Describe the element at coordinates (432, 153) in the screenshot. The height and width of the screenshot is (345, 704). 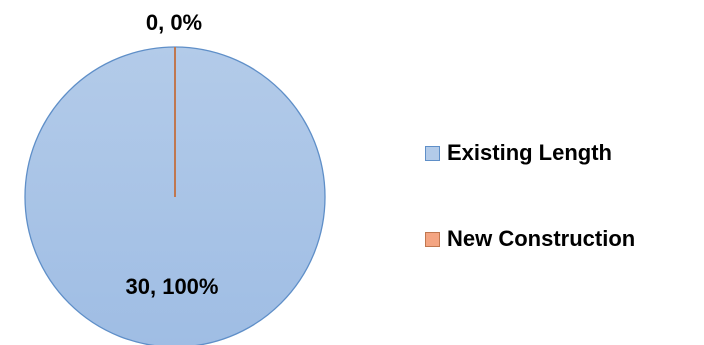
I see `legend-swatch-existing-length` at that location.